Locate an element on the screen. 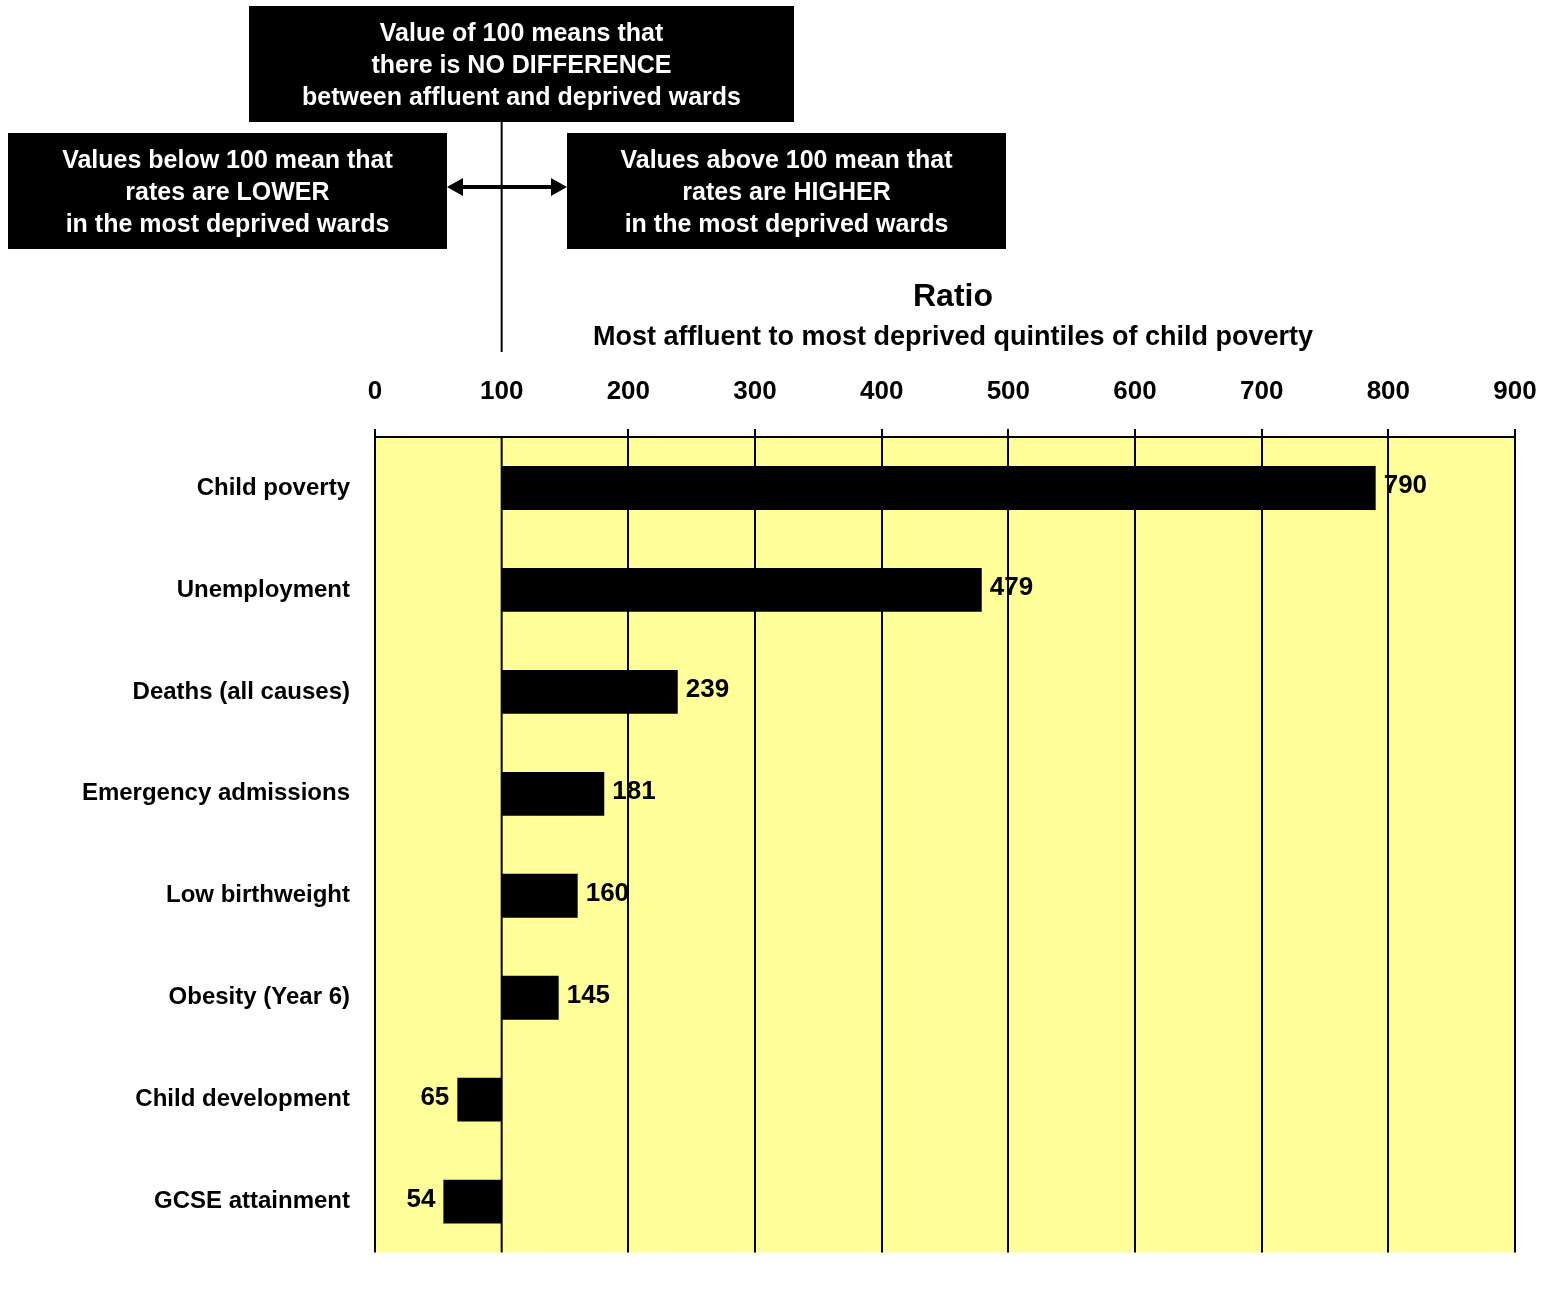 This screenshot has width=1562, height=1292. x-tick-label: 400 is located at coordinates (881, 389).